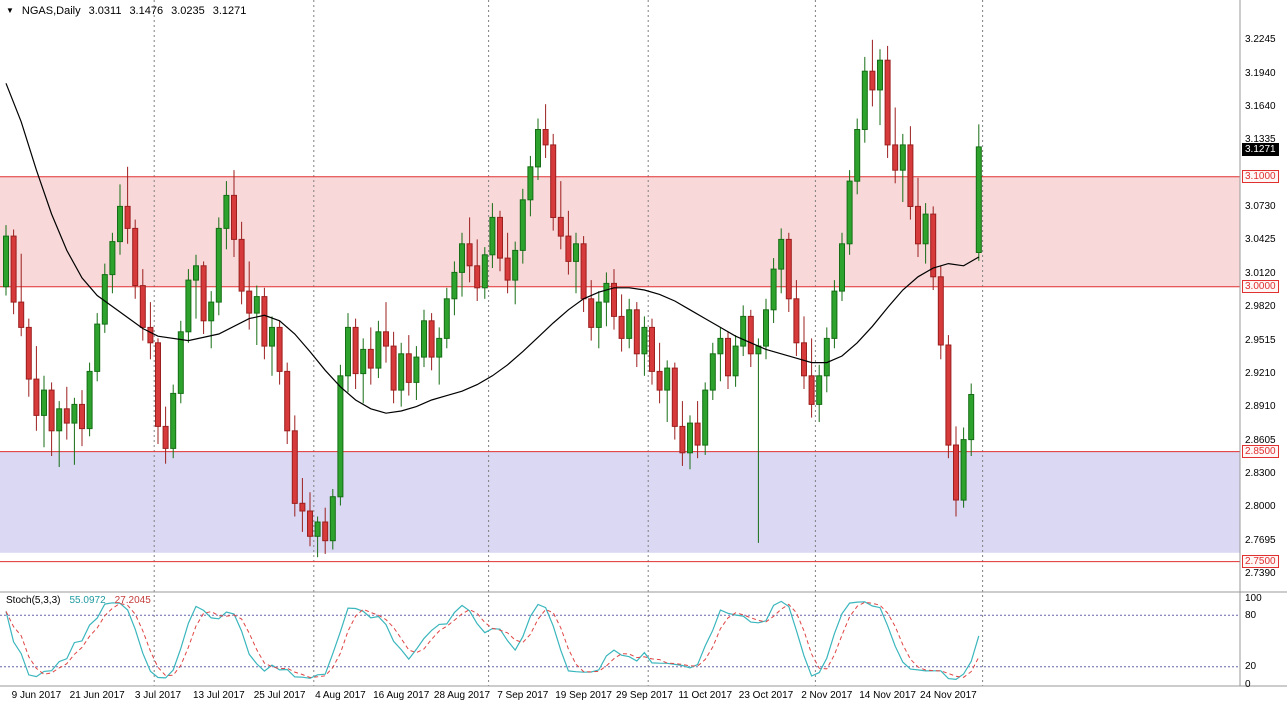  I want to click on date-label: 24 Nov 2017, so click(948, 695).